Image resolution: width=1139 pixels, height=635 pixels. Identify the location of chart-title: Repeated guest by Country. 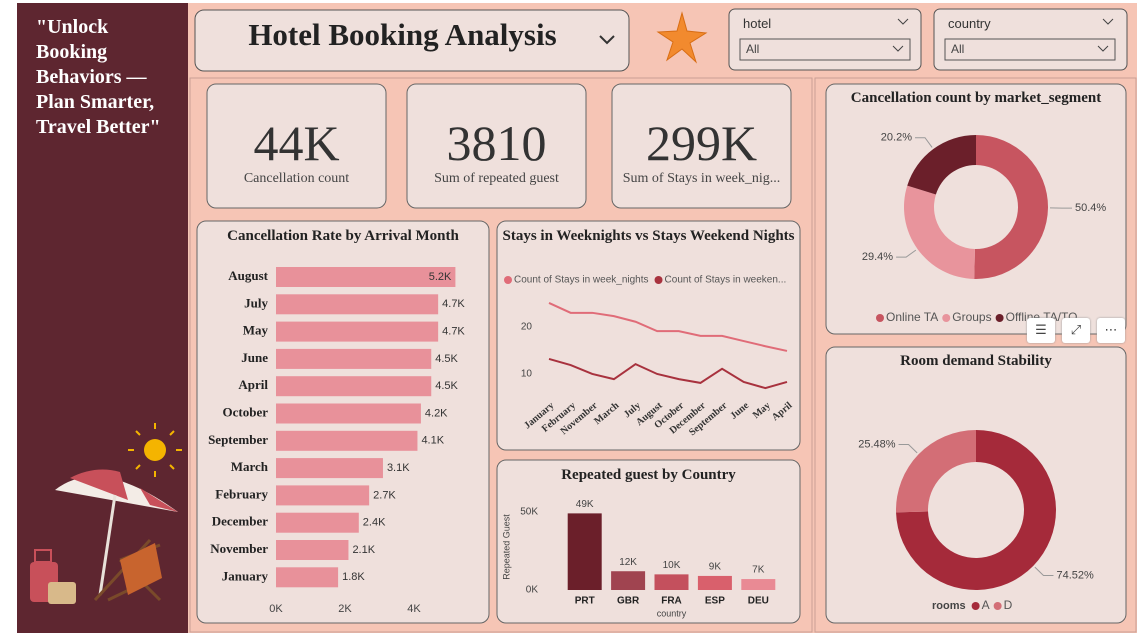
(648, 475).